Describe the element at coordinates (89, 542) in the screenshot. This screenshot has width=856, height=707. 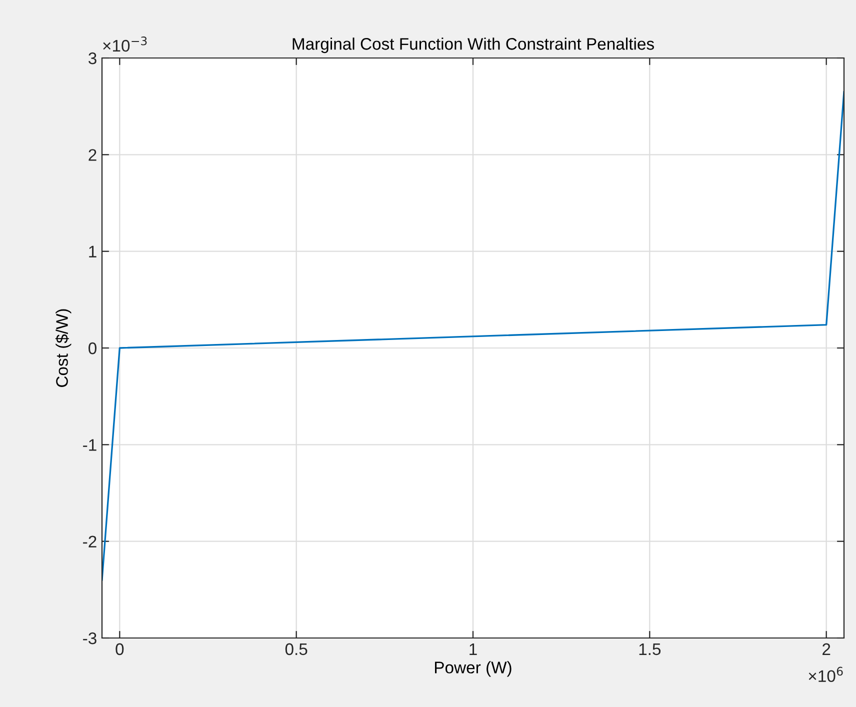
I see `y-tick-label: -2` at that location.